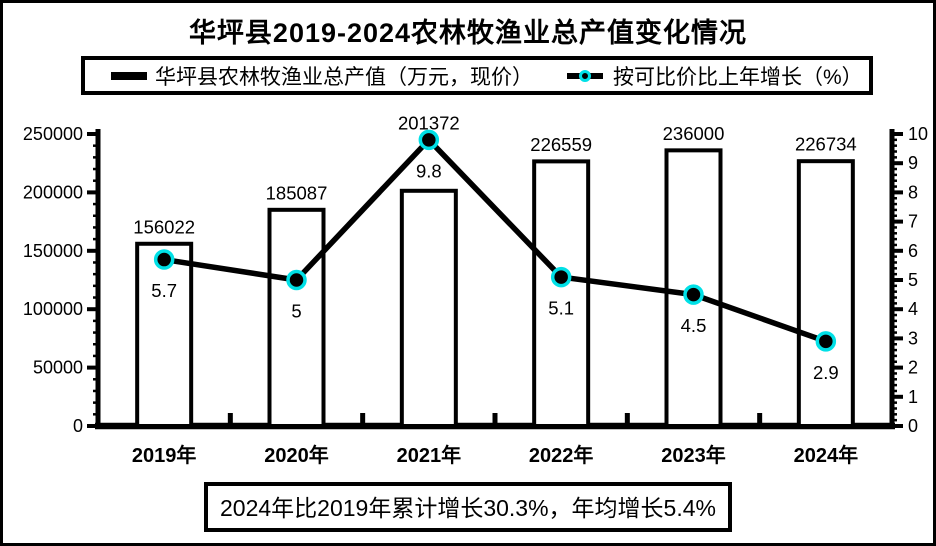 The width and height of the screenshot is (936, 546). I want to click on left-axis-tick-label: 200000, so click(53, 192).